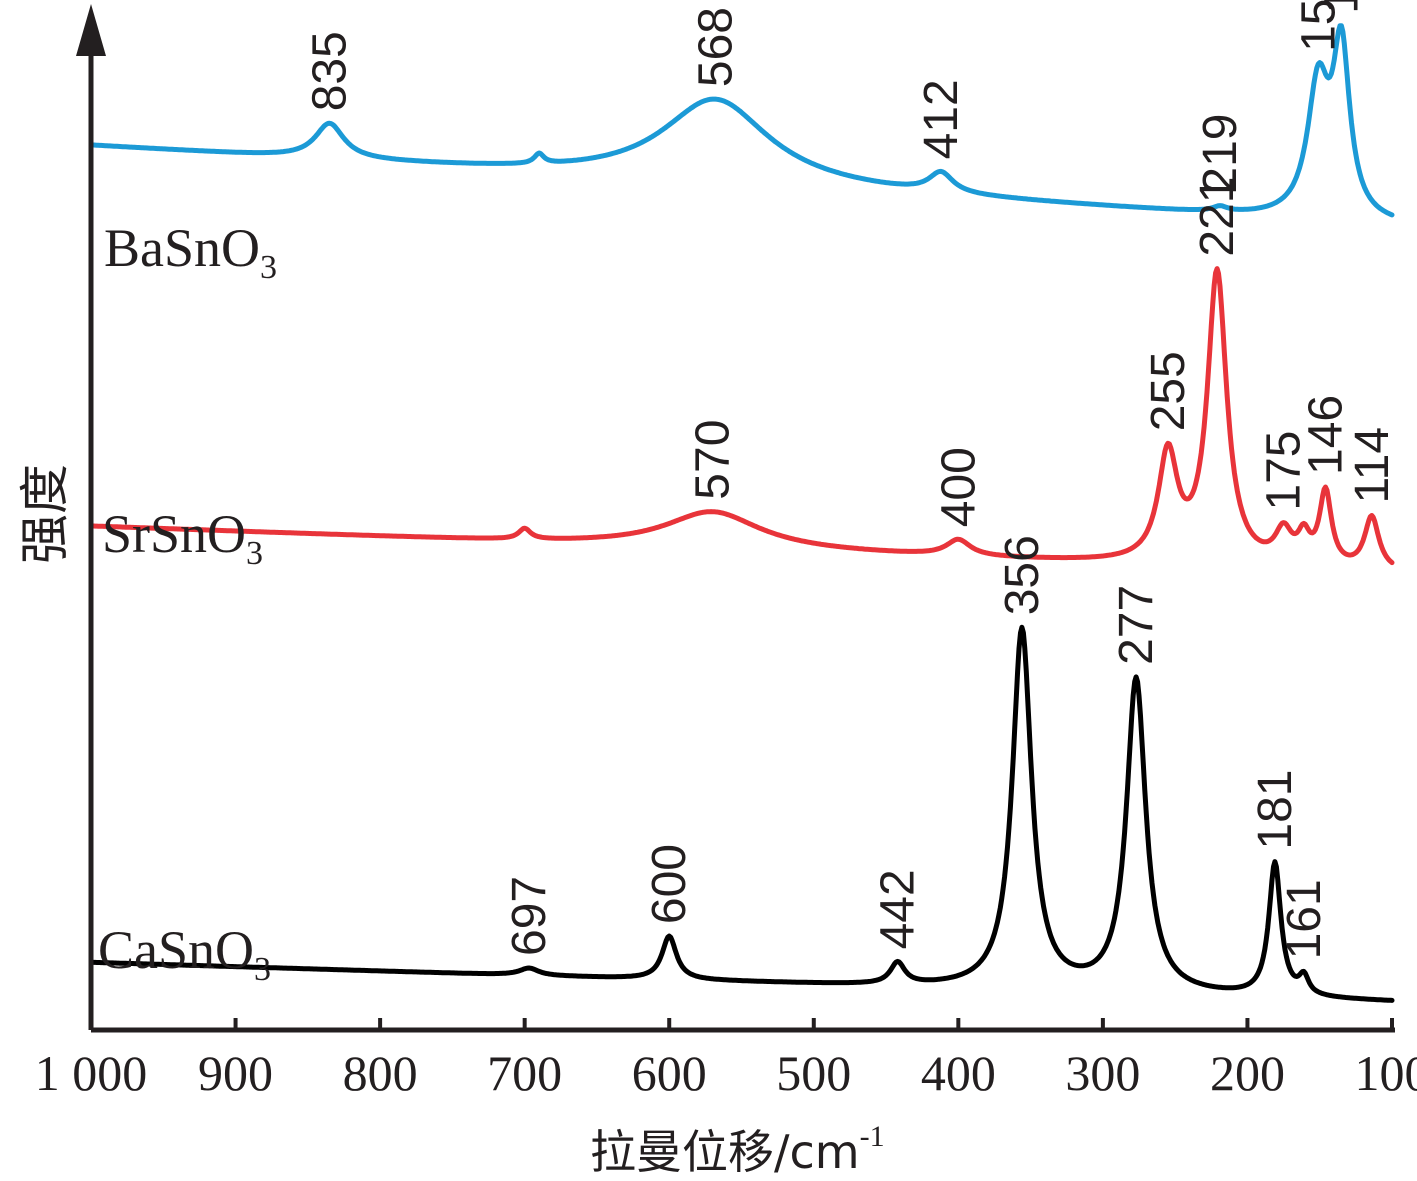  What do you see at coordinates (182, 248) in the screenshot?
I see `series-name-text: BaSnO` at bounding box center [182, 248].